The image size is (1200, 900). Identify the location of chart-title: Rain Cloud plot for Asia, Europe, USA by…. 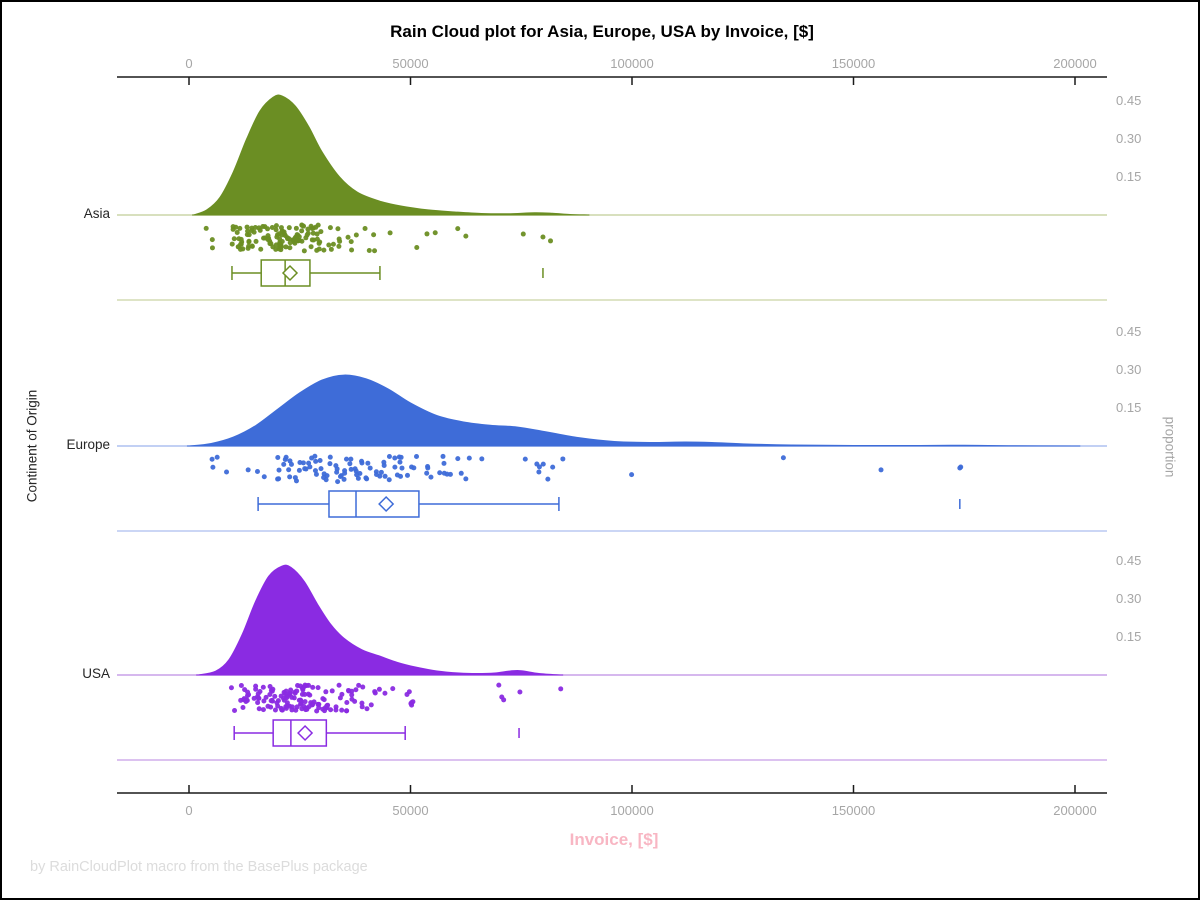
(602, 31).